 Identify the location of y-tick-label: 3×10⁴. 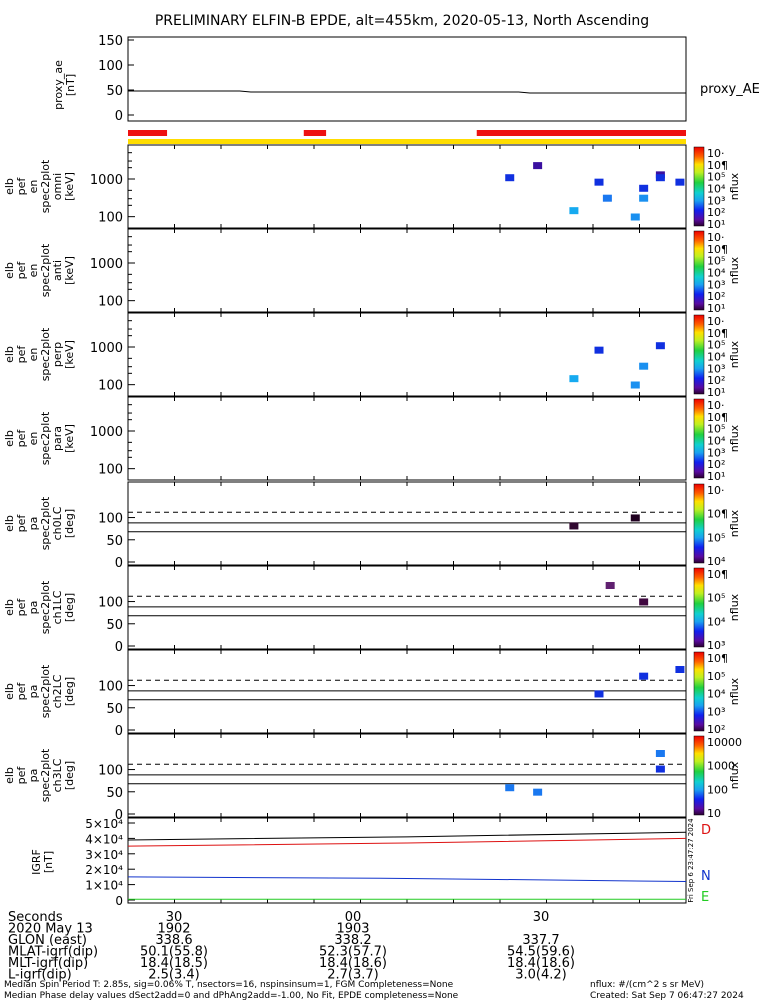
(104, 855).